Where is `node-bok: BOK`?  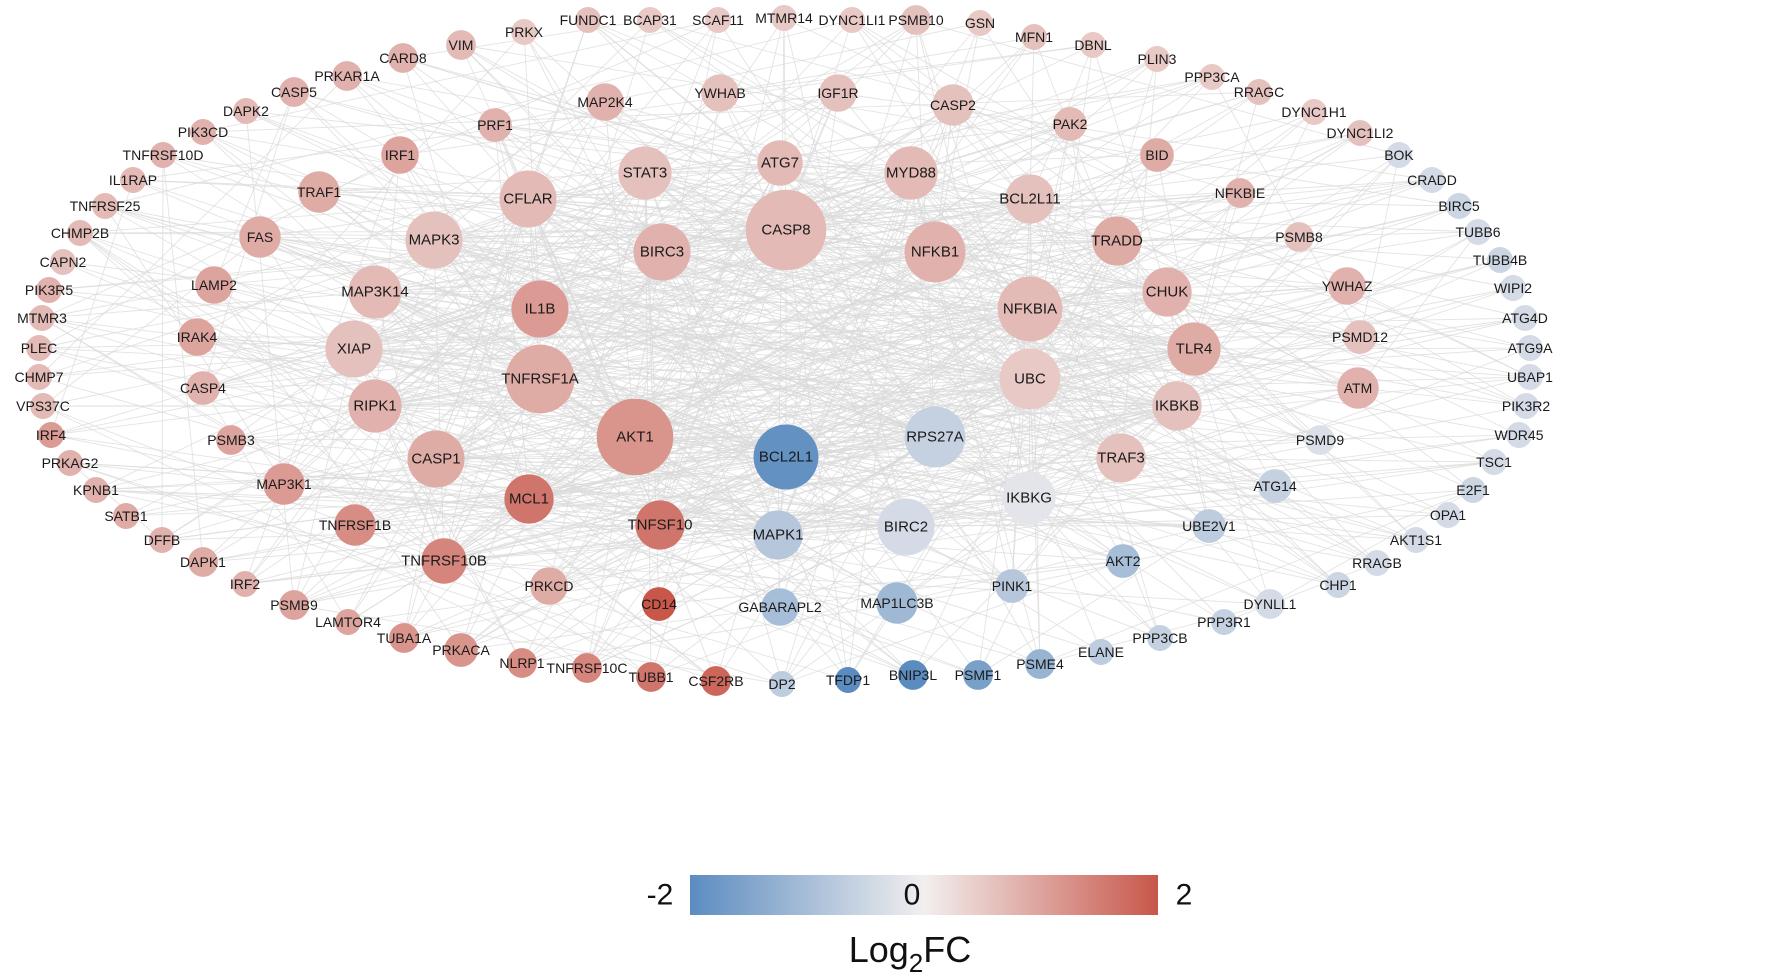 node-bok: BOK is located at coordinates (1399, 155).